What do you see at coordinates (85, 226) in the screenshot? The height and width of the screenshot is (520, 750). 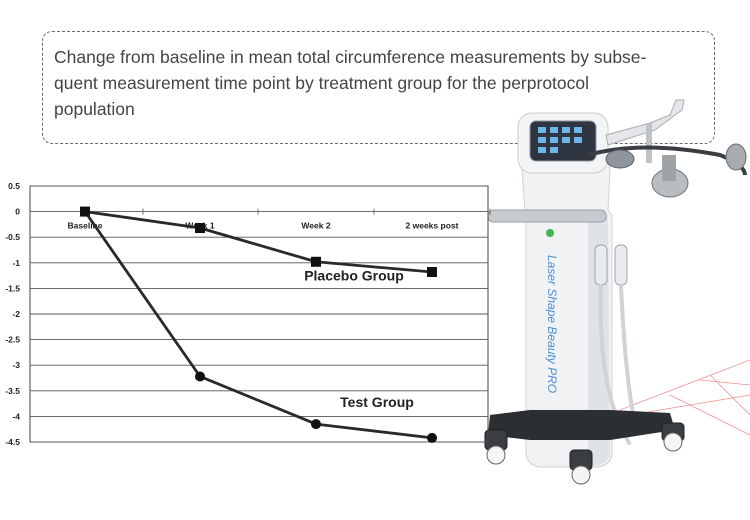 I see `x-tick-label: Baseline` at bounding box center [85, 226].